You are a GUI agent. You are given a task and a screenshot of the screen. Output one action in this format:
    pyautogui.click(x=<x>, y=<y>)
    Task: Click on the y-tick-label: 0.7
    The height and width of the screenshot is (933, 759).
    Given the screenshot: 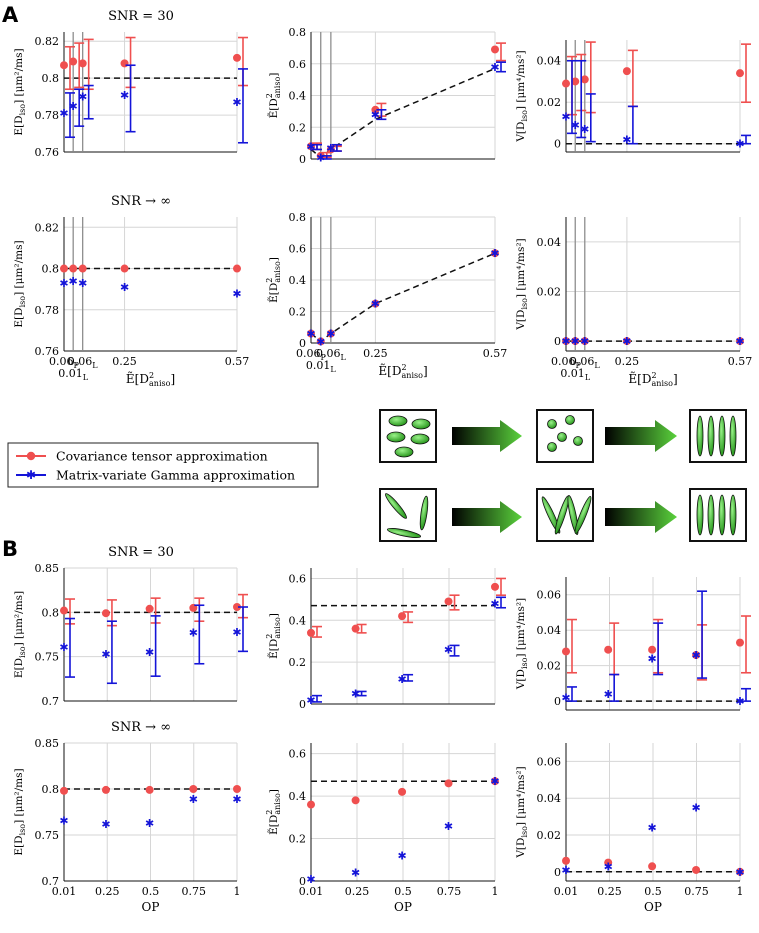 What is the action you would take?
    pyautogui.click(x=51, y=701)
    